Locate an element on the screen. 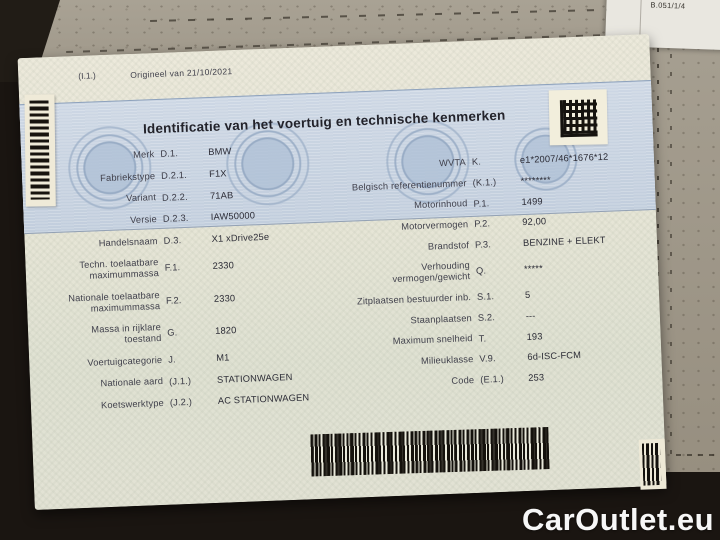 The width and height of the screenshot is (720, 540). field-code: D.2.3. is located at coordinates (175, 219).